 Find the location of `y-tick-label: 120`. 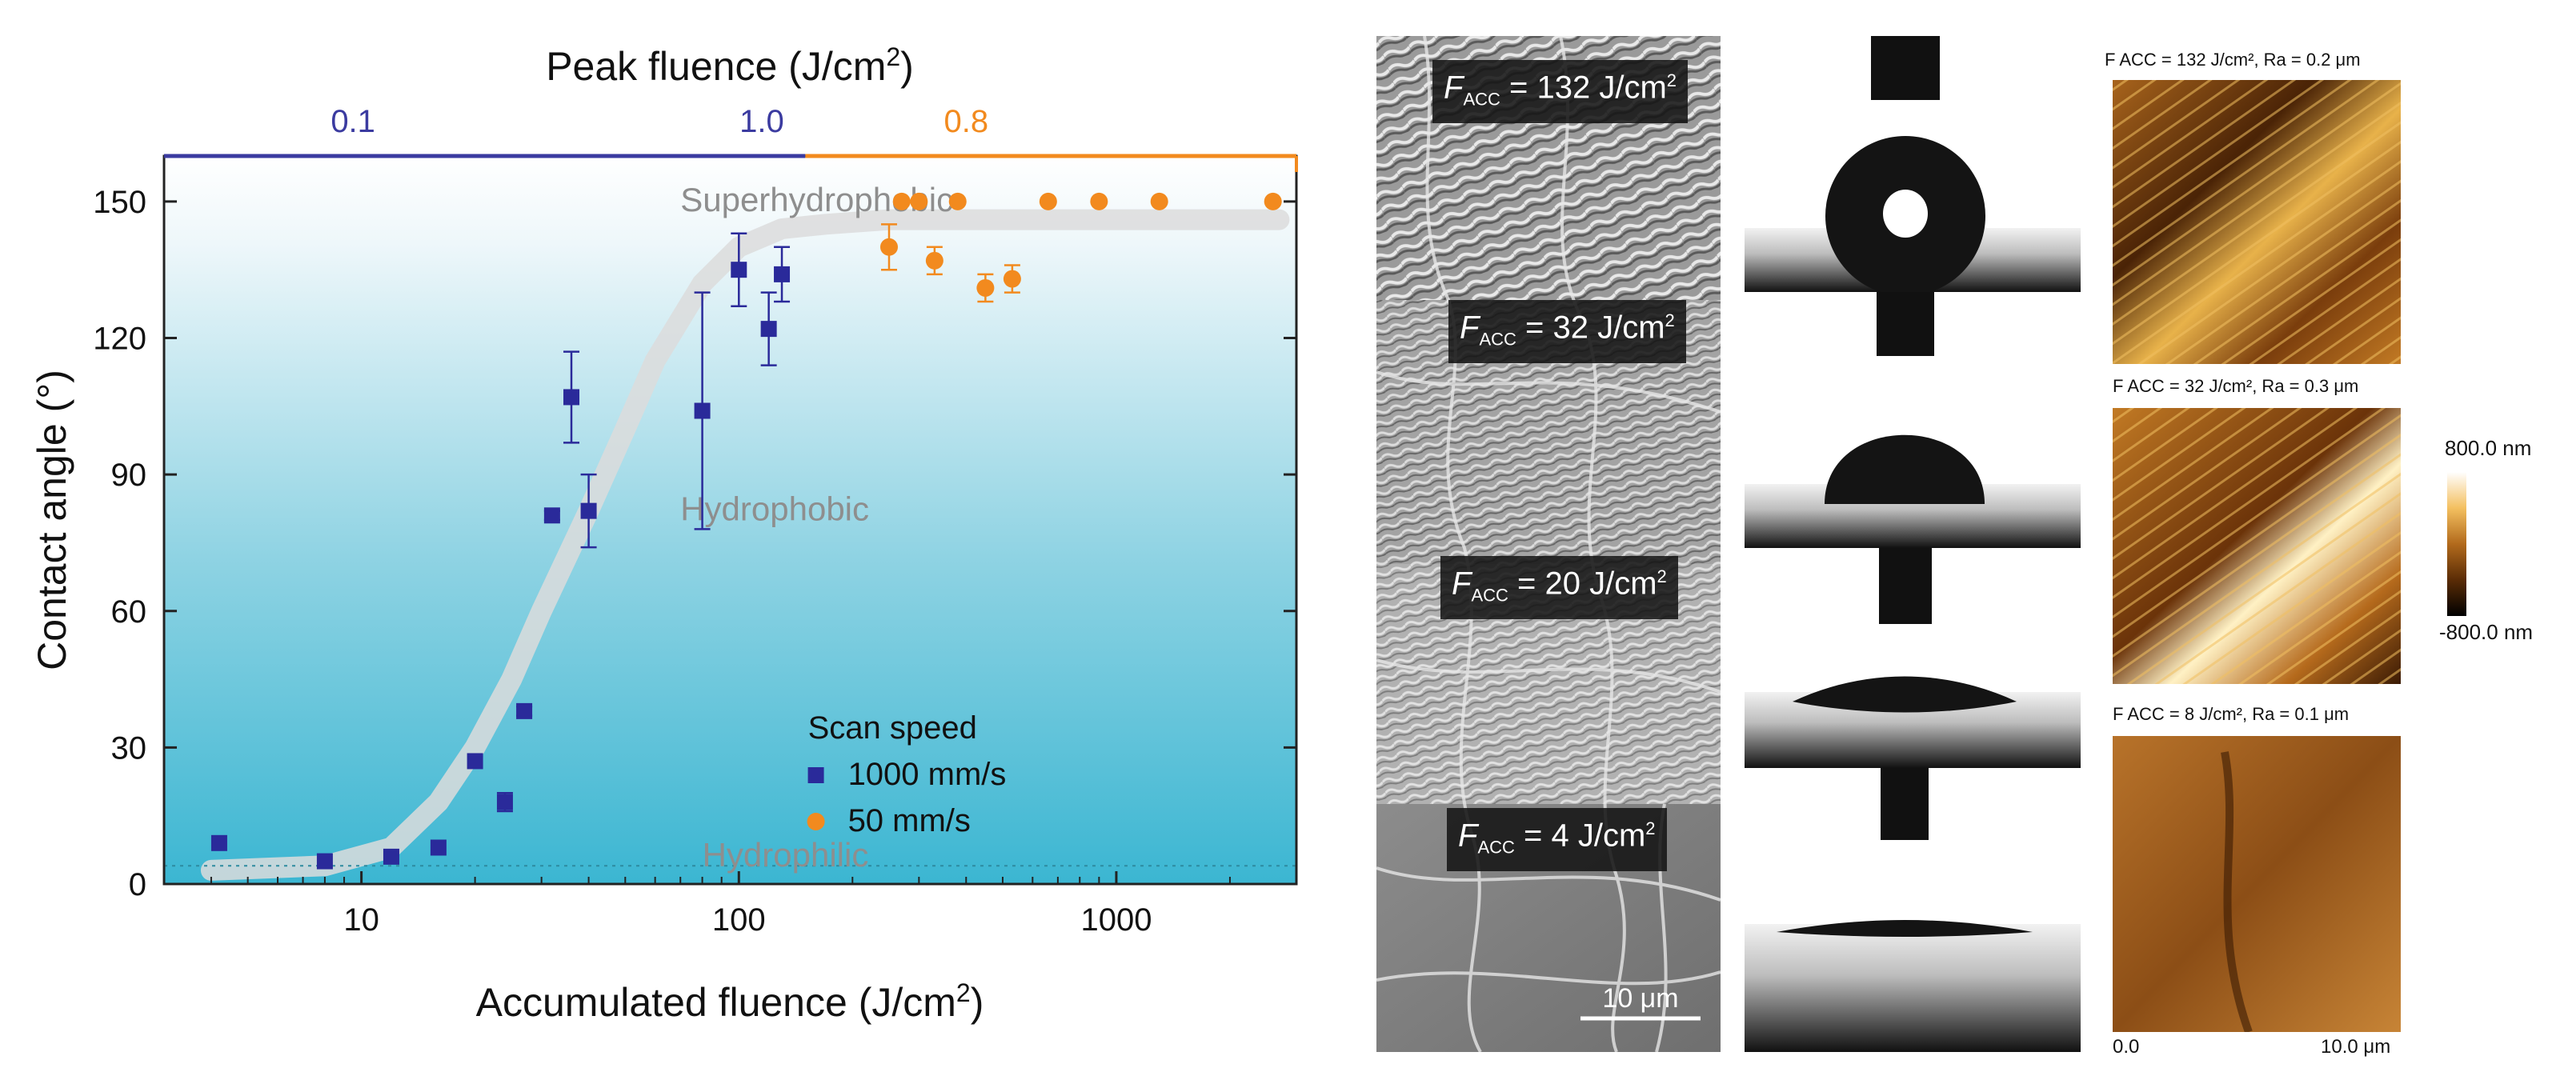

y-tick-label: 120 is located at coordinates (119, 339).